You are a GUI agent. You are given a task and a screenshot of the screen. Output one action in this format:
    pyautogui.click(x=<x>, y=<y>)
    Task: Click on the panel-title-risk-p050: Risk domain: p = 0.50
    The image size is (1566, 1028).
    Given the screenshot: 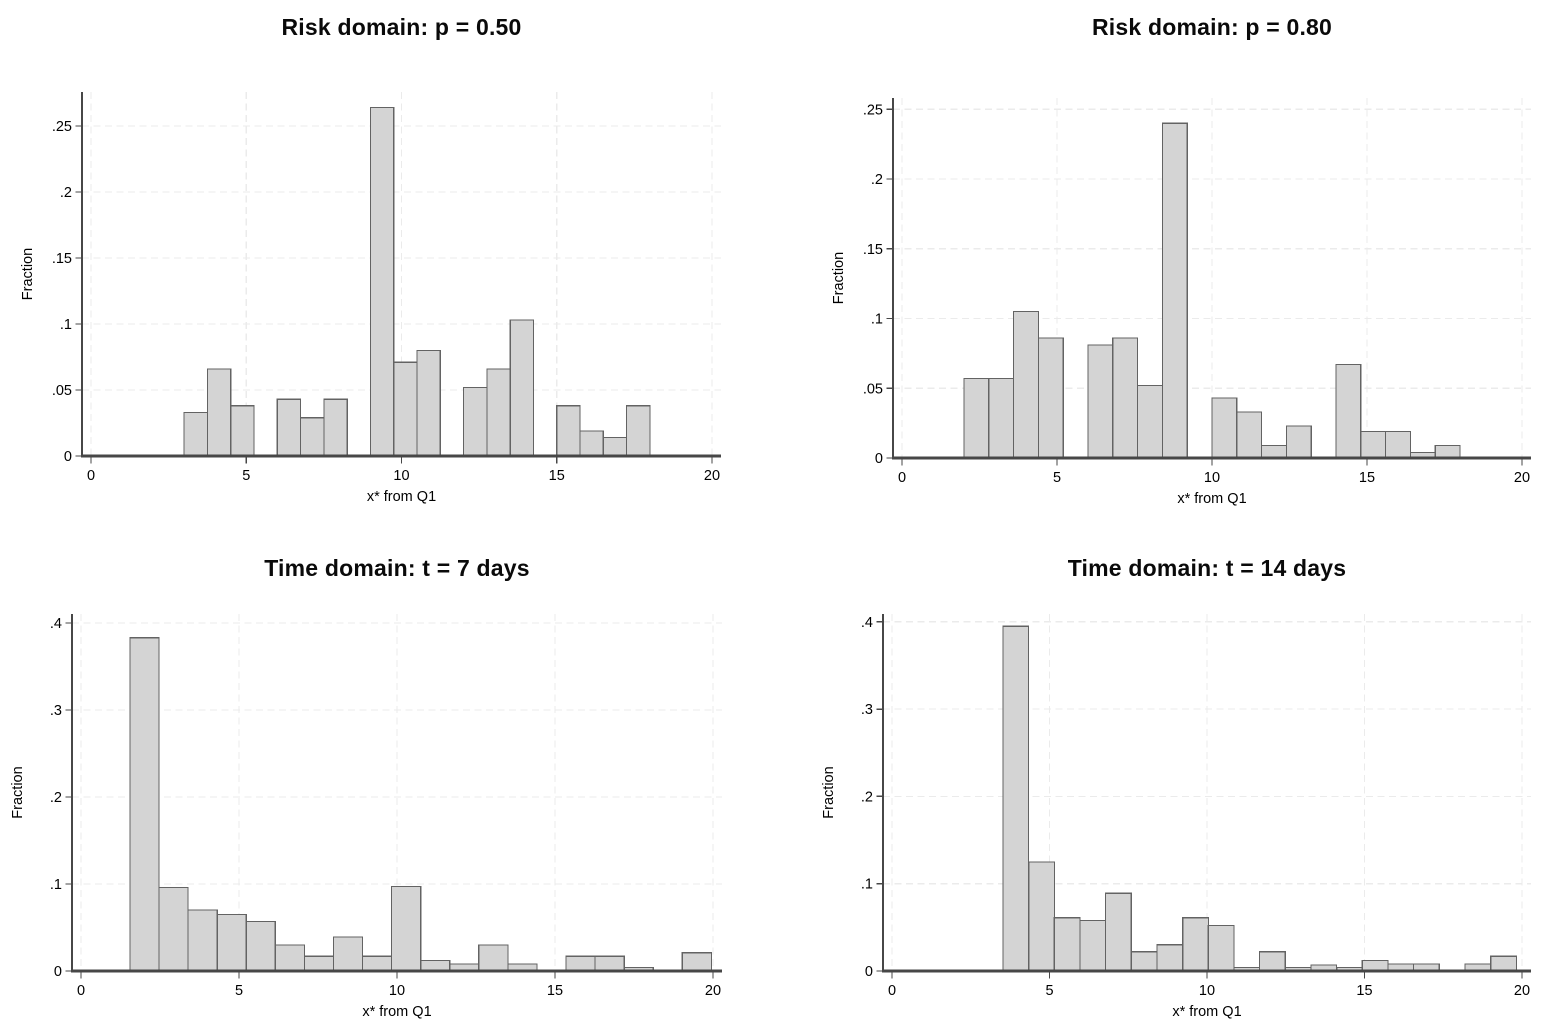 What is the action you would take?
    pyautogui.click(x=401, y=27)
    